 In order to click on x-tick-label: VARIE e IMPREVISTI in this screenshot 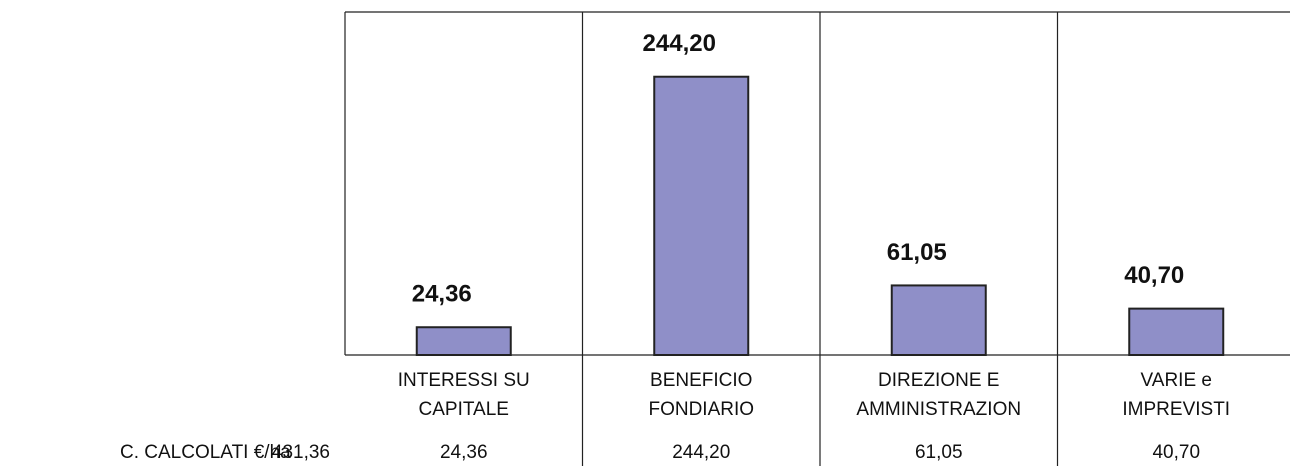, I will do `click(1176, 395)`.